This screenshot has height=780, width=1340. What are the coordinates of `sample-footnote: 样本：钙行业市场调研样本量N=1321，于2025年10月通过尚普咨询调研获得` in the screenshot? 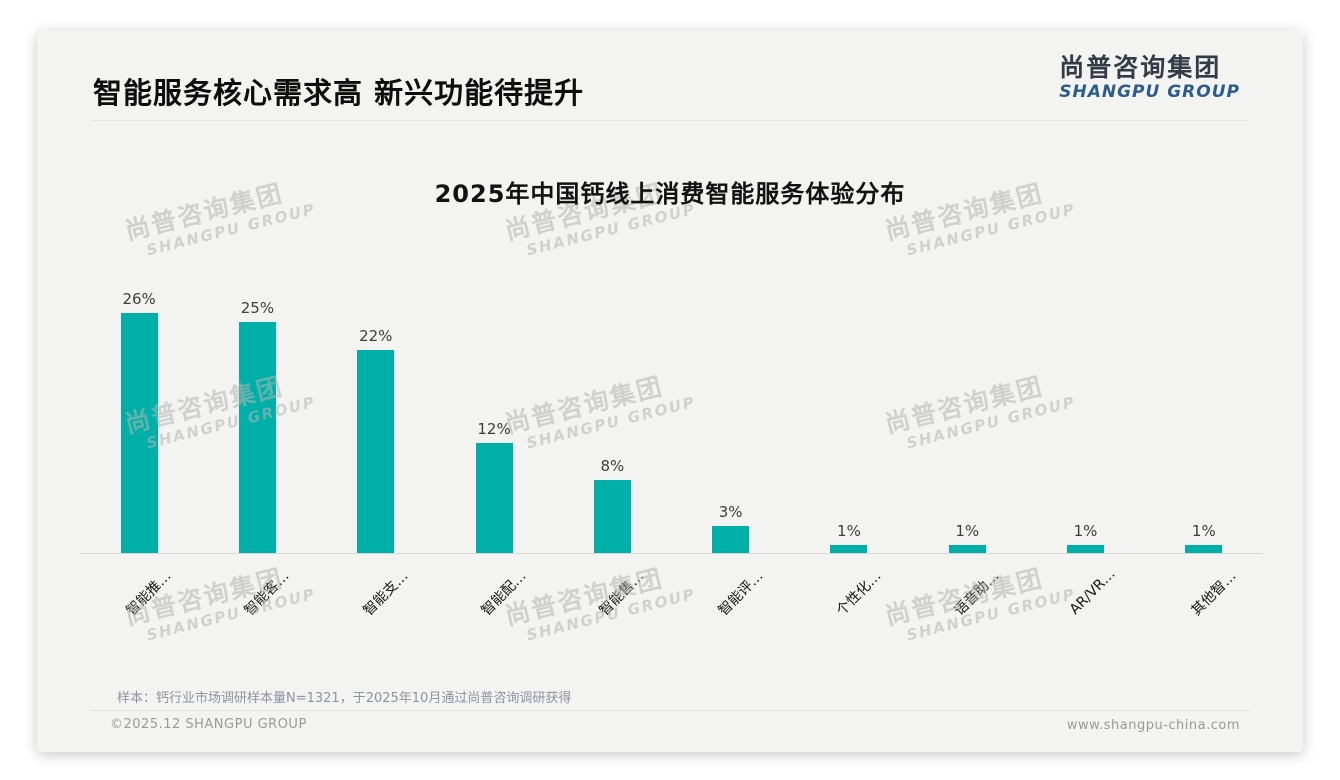 It's located at (344, 698).